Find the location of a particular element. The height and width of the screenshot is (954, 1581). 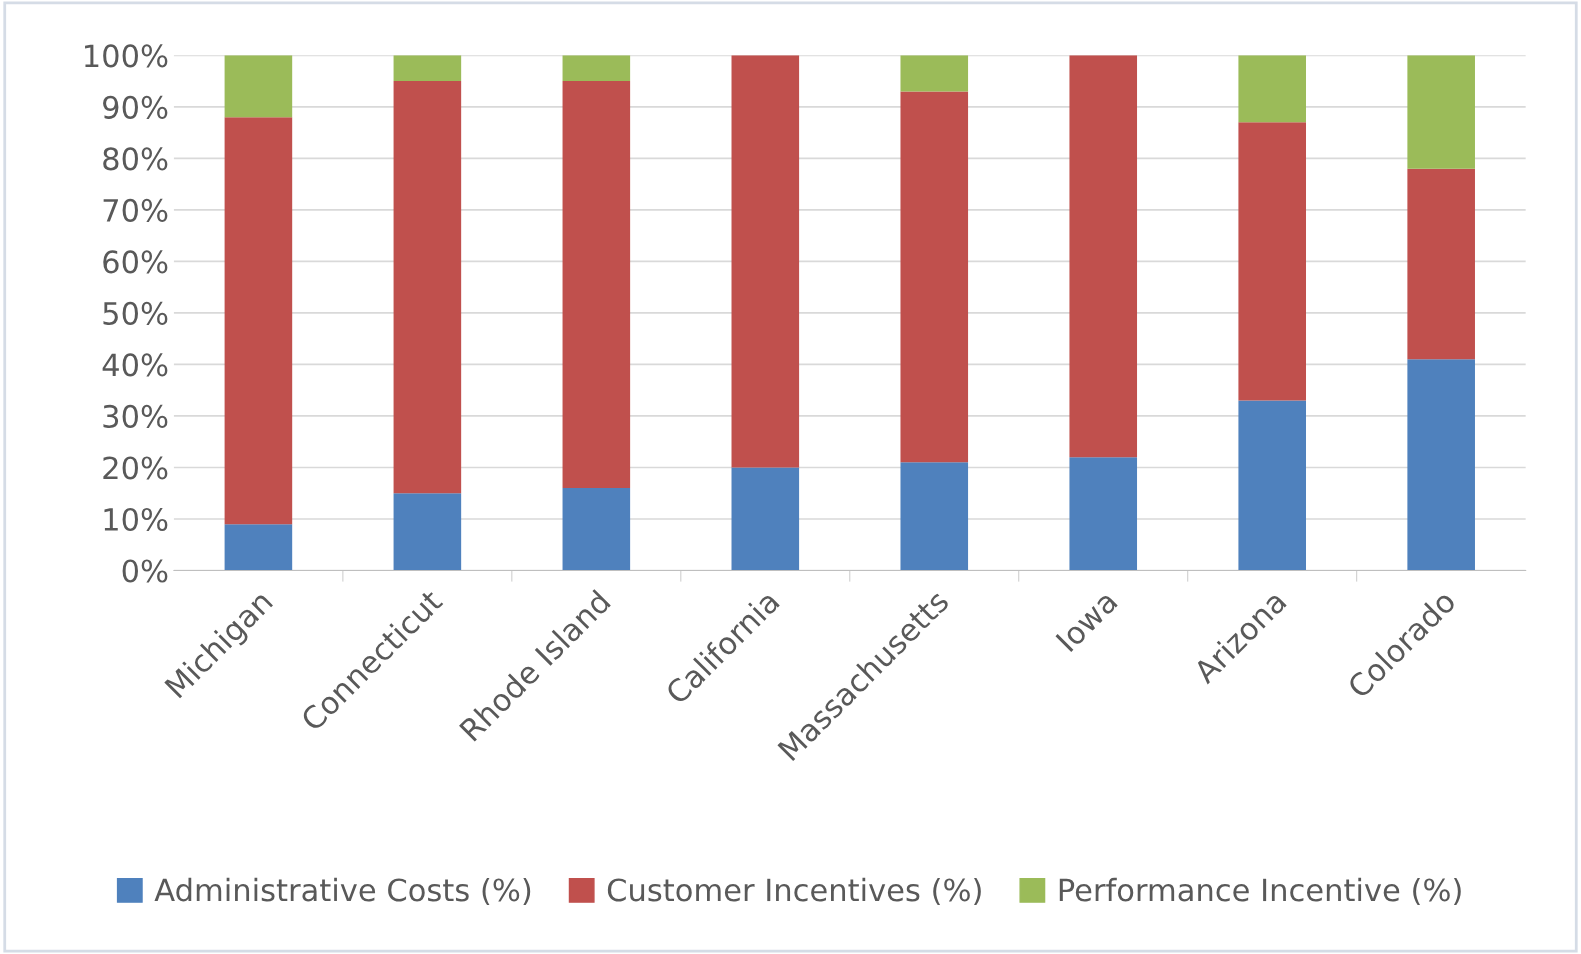

legend-label: Administrative Costs (%) is located at coordinates (342, 891).